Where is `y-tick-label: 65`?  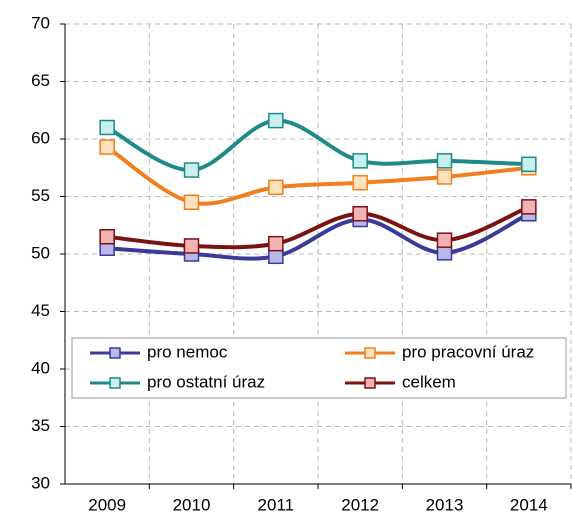 y-tick-label: 65 is located at coordinates (40, 80).